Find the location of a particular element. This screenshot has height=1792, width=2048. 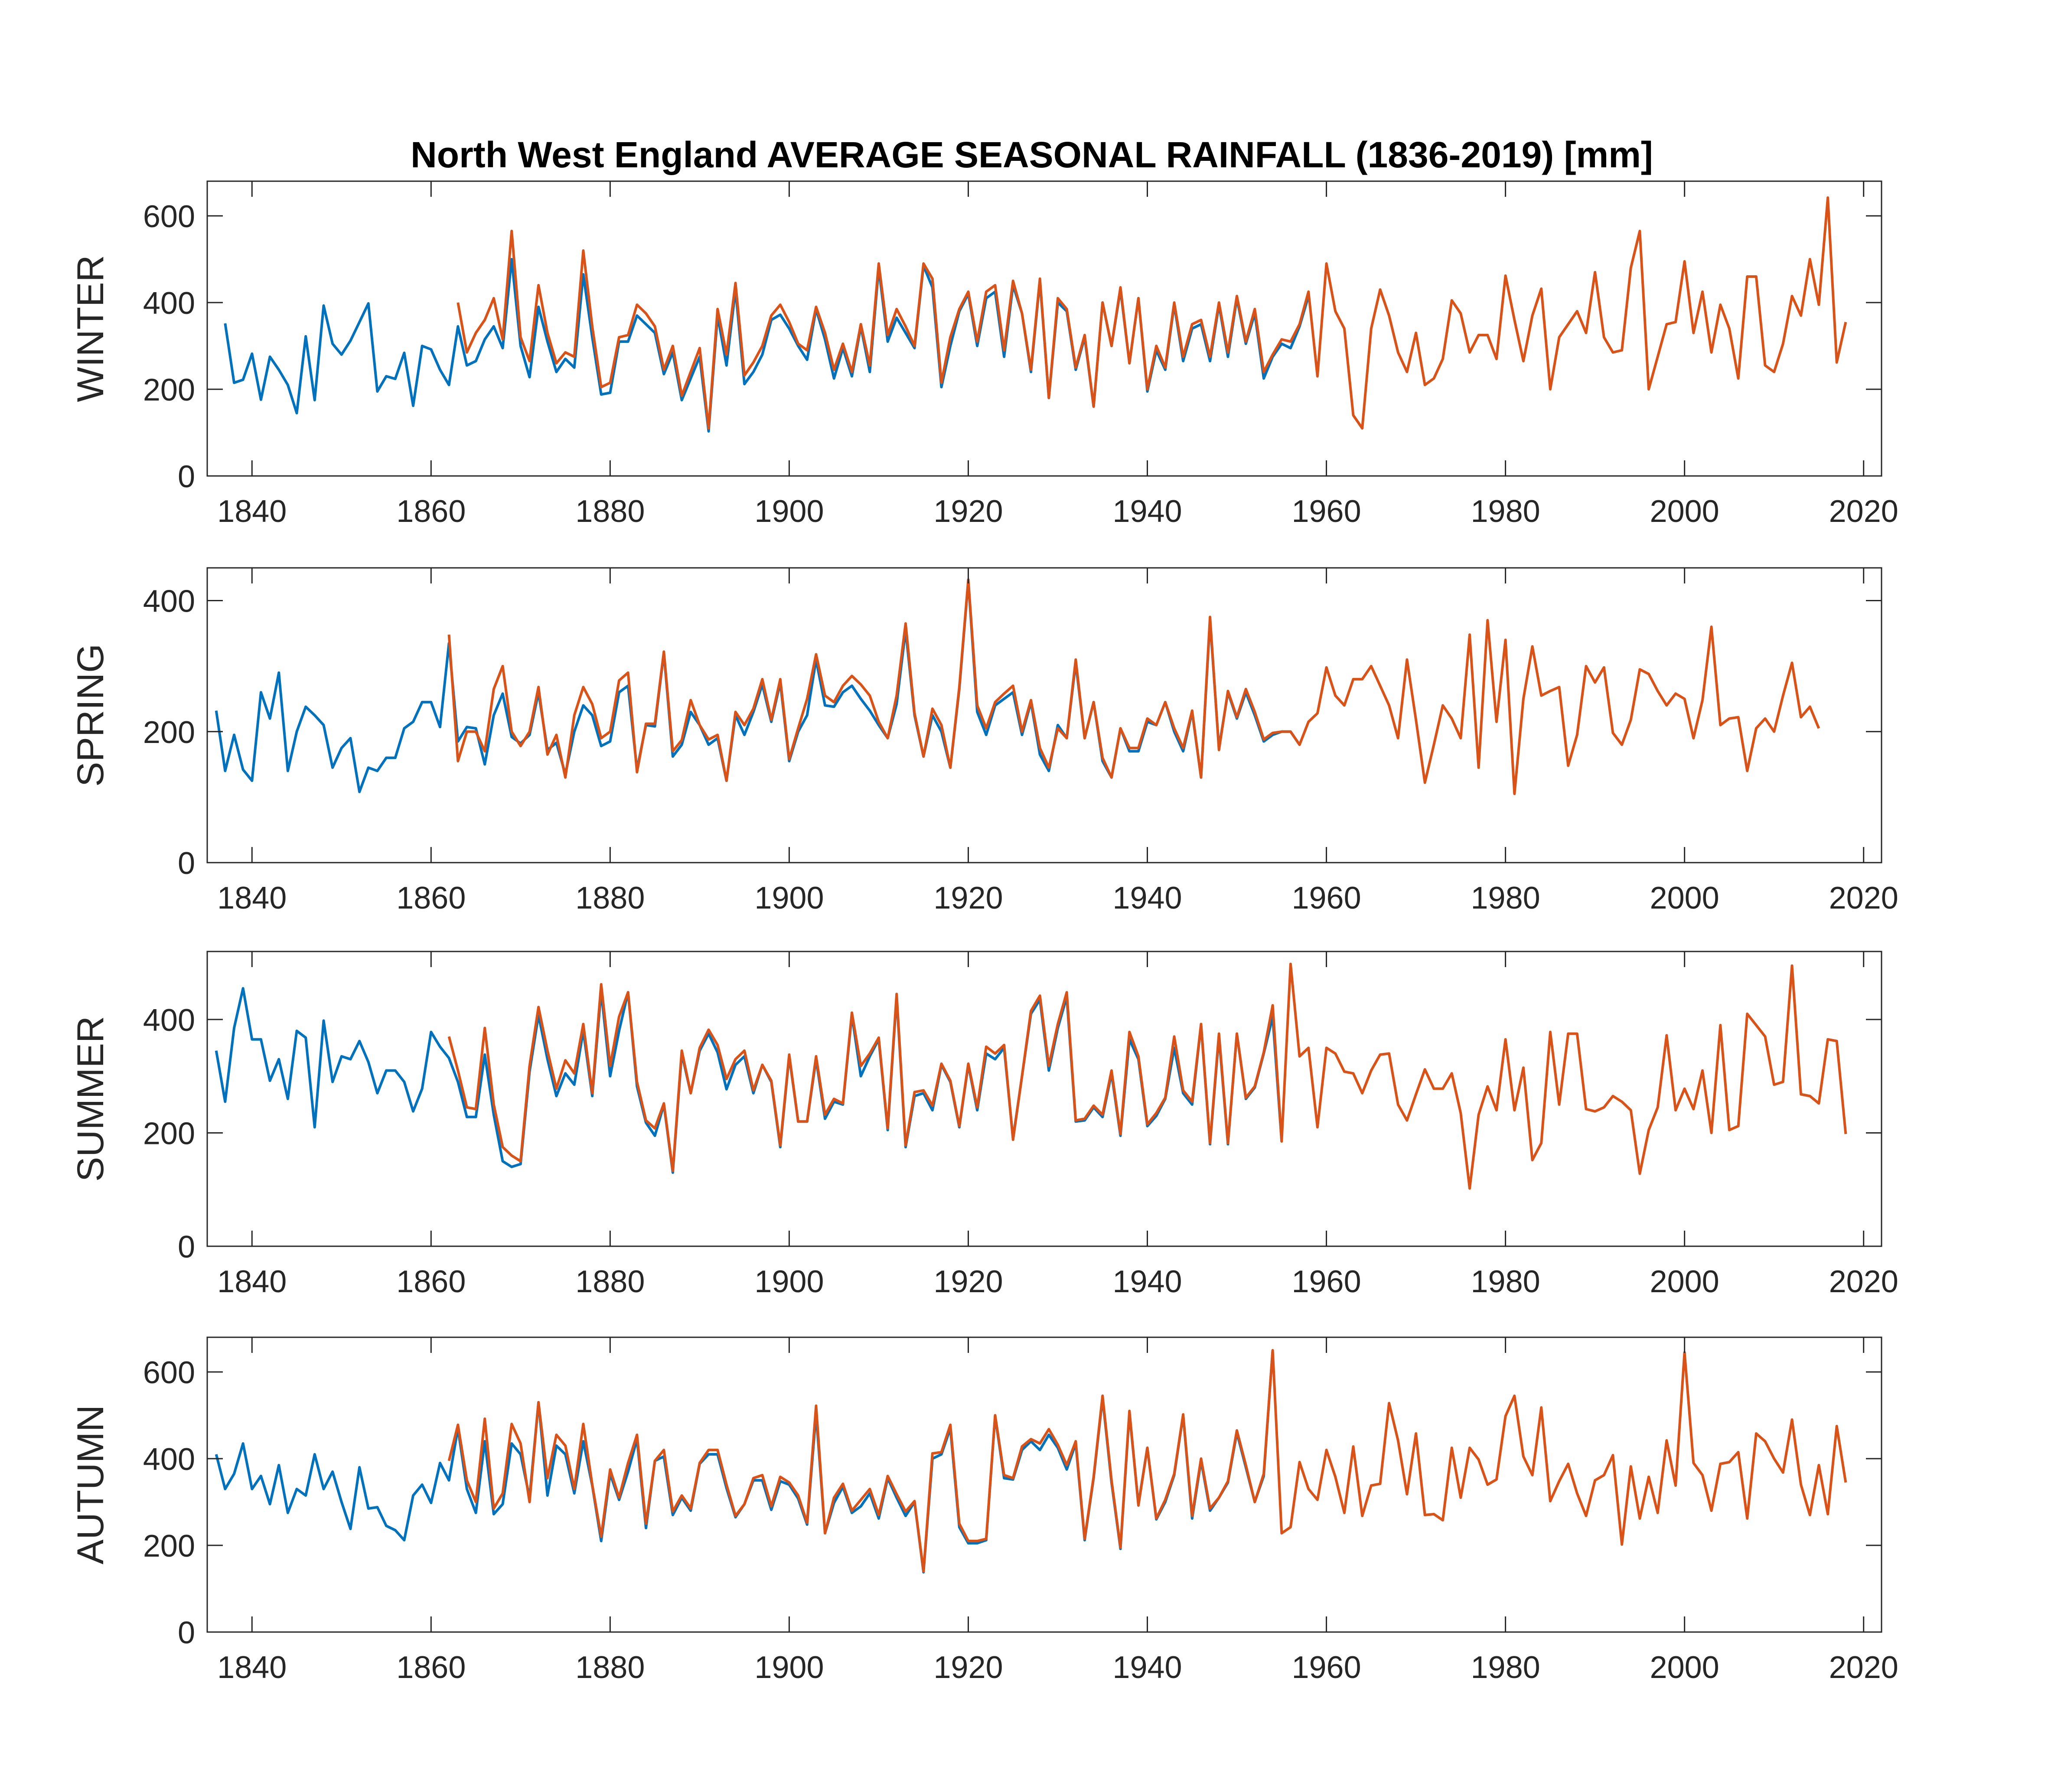

y-axis-label: SPRING is located at coordinates (90, 715).